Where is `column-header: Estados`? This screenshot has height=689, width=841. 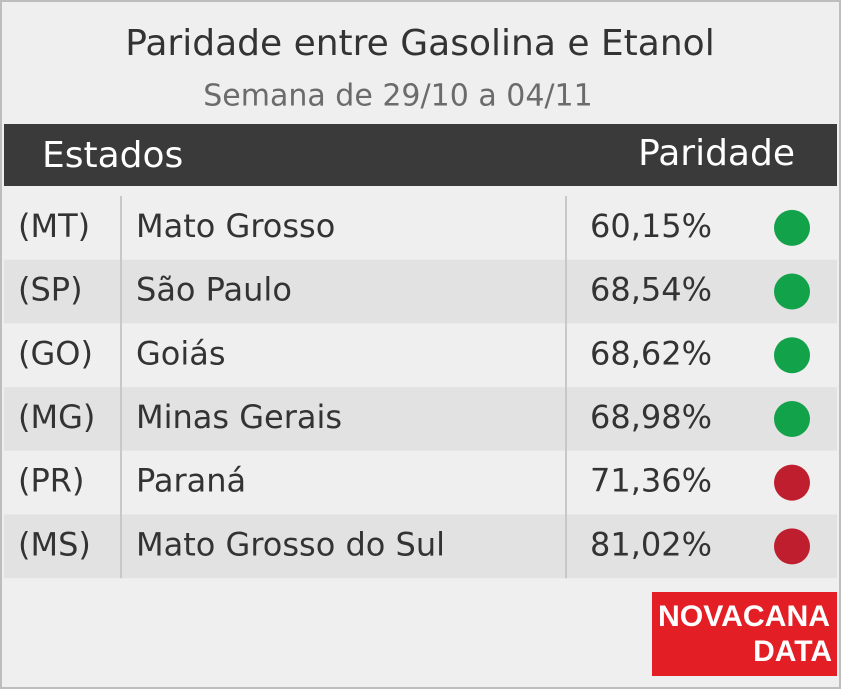 column-header: Estados is located at coordinates (112, 155).